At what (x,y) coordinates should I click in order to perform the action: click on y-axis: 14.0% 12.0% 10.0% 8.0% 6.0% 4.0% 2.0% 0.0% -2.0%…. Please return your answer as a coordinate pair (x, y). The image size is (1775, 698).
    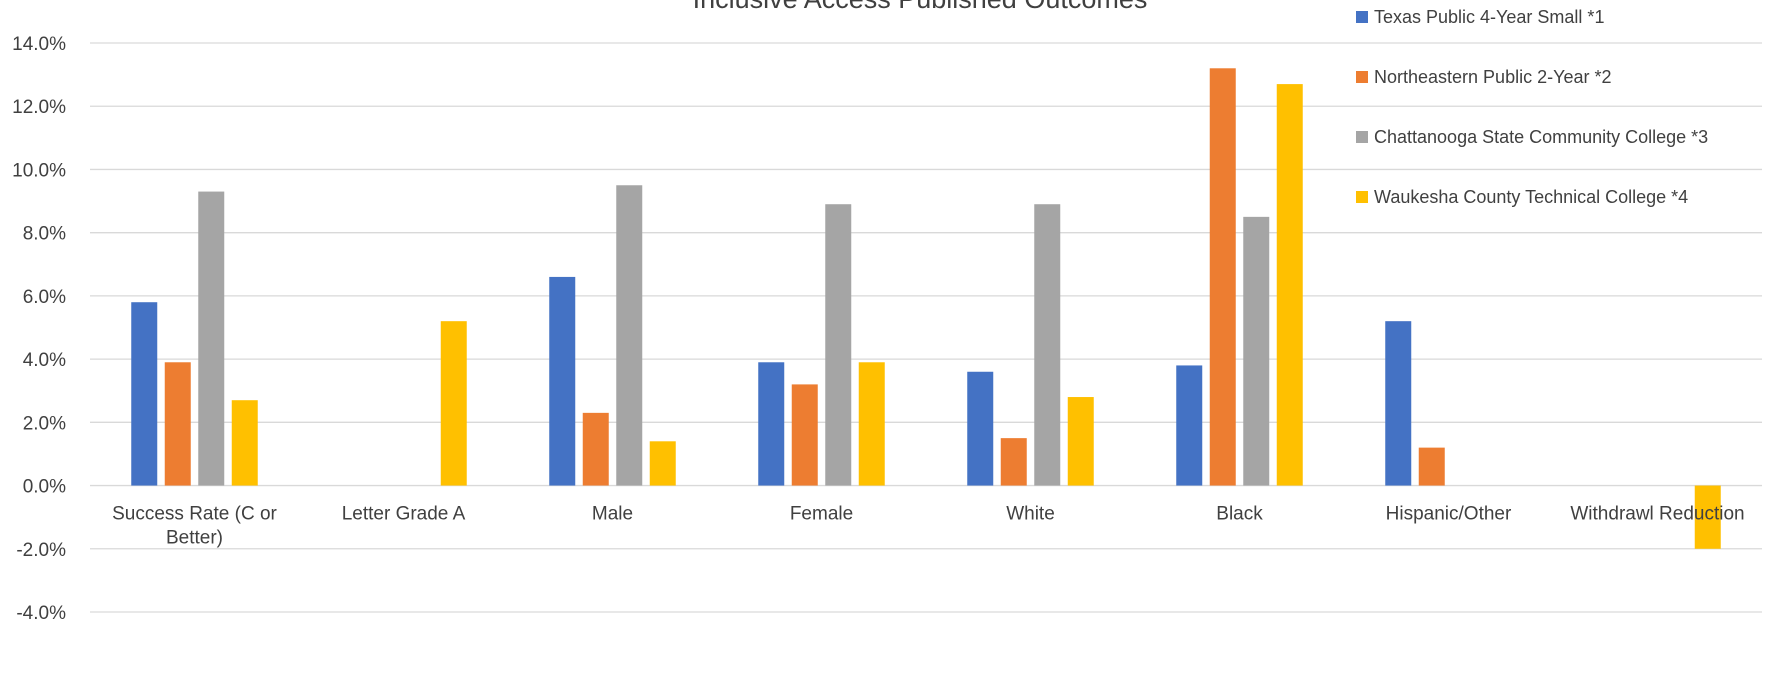
    Looking at the image, I should click on (39, 329).